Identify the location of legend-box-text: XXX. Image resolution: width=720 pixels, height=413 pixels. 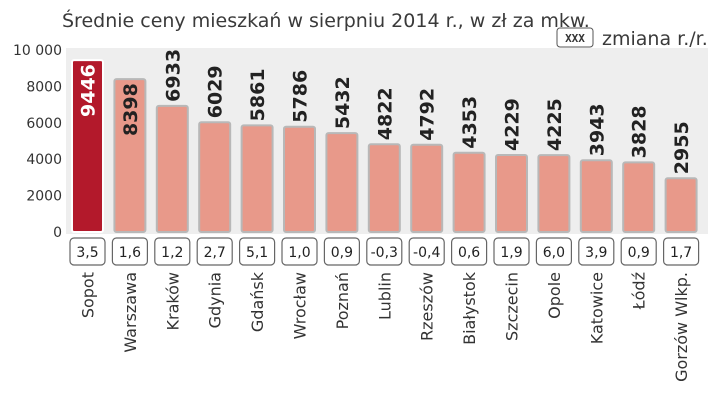
(575, 38).